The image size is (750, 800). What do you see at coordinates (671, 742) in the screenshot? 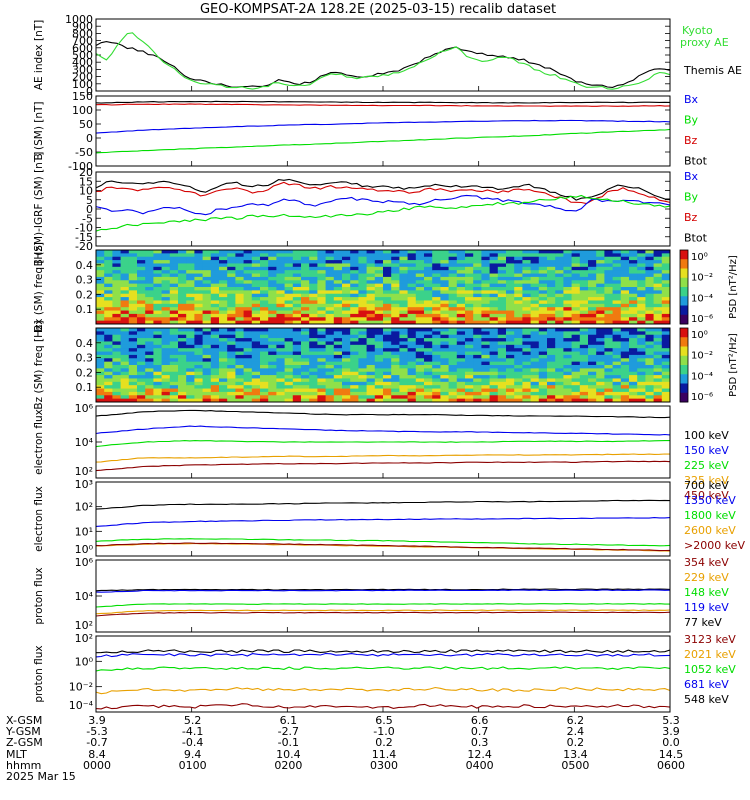
I see `time-axis-value: 0.0` at bounding box center [671, 742].